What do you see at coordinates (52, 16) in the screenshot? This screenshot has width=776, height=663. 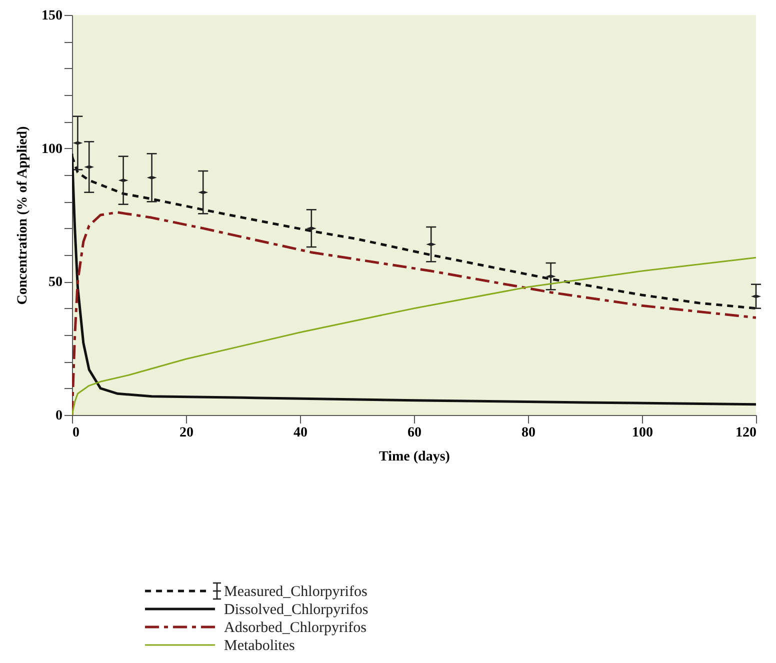 I see `y-tick-label: 150` at bounding box center [52, 16].